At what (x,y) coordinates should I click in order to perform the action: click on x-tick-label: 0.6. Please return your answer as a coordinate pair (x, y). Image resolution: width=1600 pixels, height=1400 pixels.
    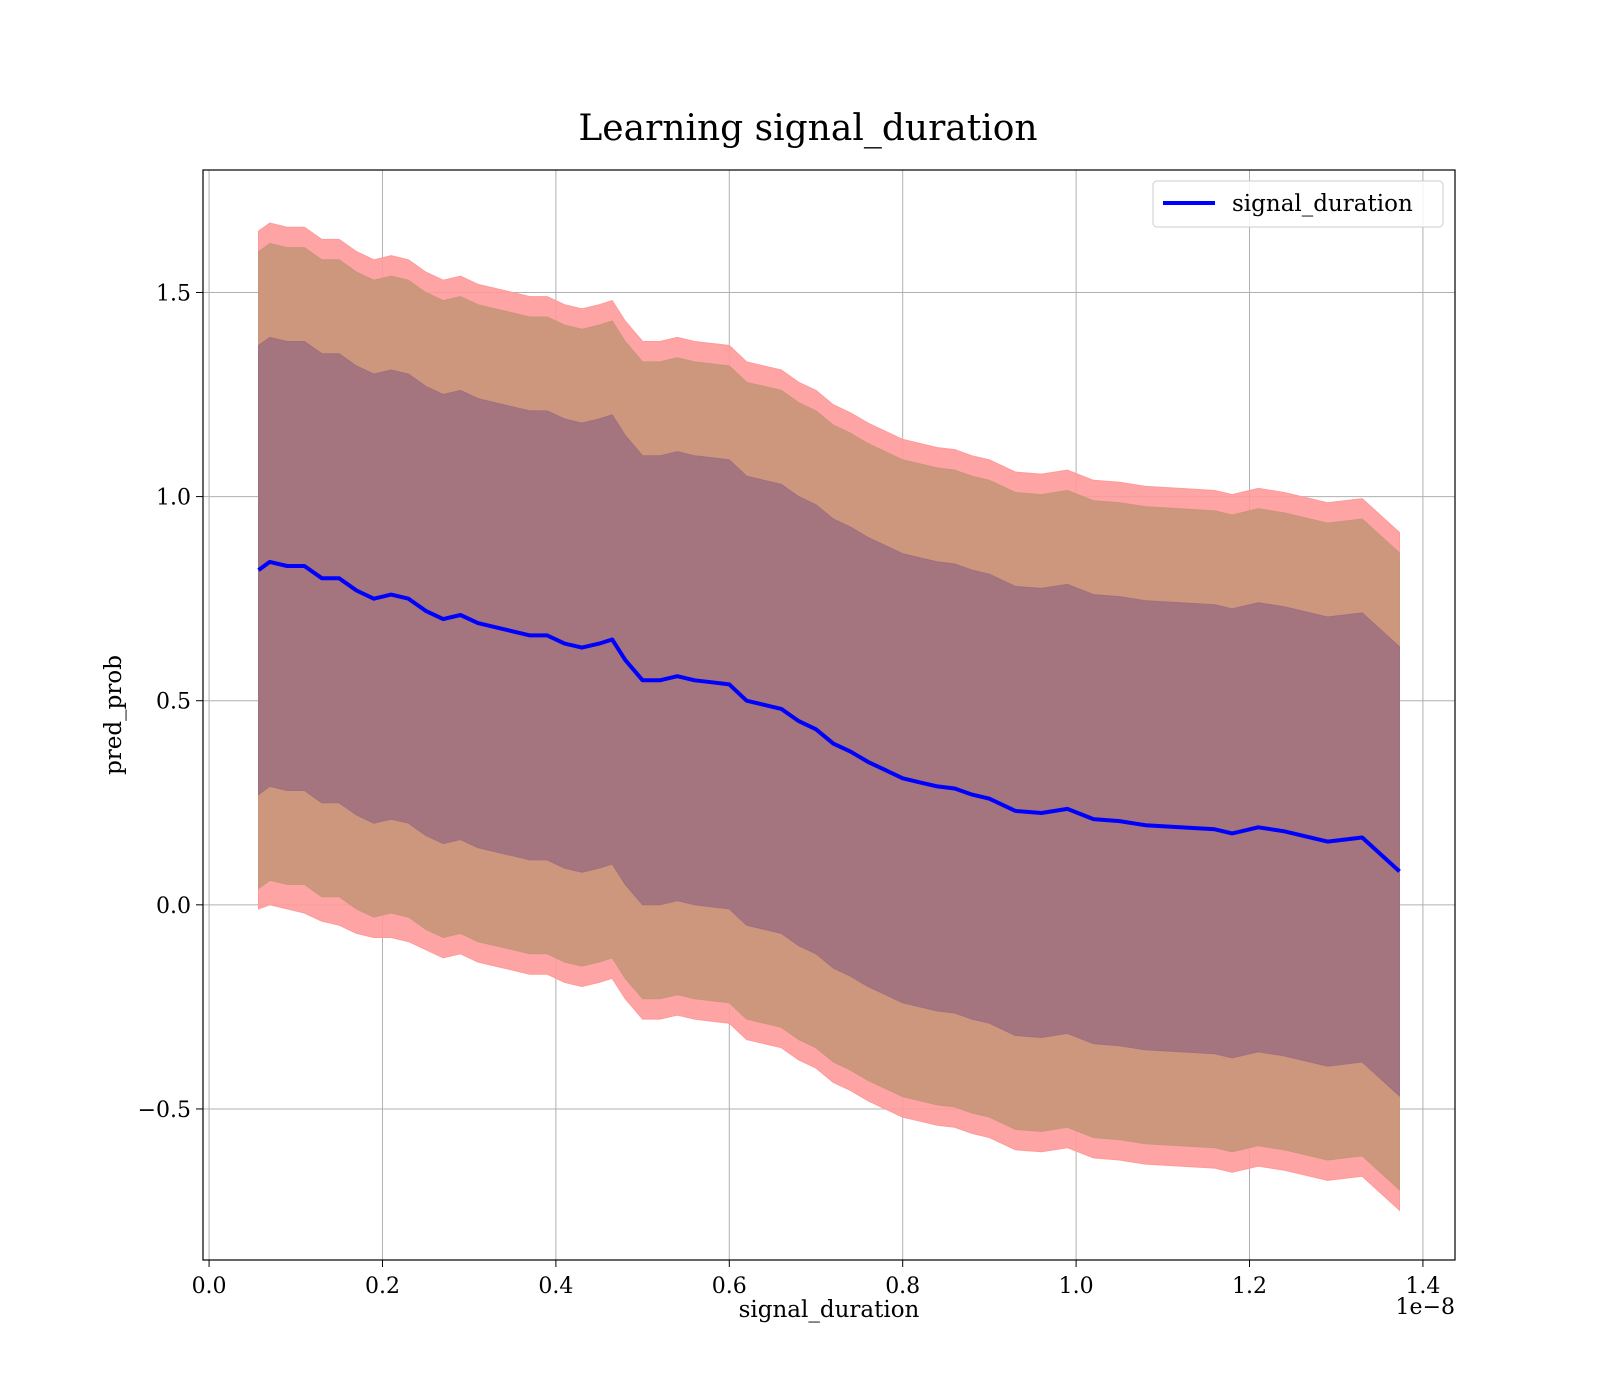
    Looking at the image, I should click on (729, 1286).